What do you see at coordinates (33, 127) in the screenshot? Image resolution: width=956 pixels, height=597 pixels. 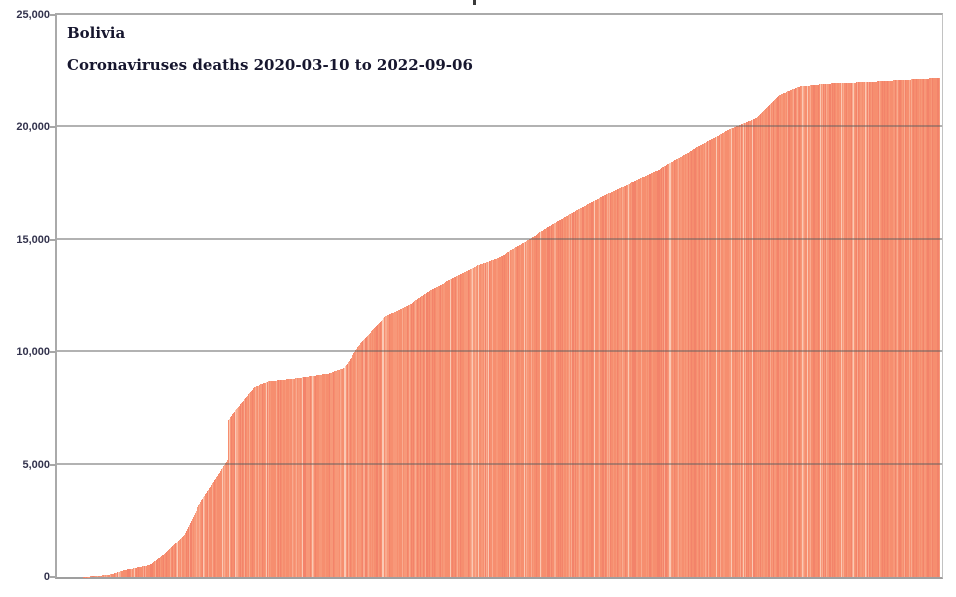 I see `y-axis-tick-label: 20,000` at bounding box center [33, 127].